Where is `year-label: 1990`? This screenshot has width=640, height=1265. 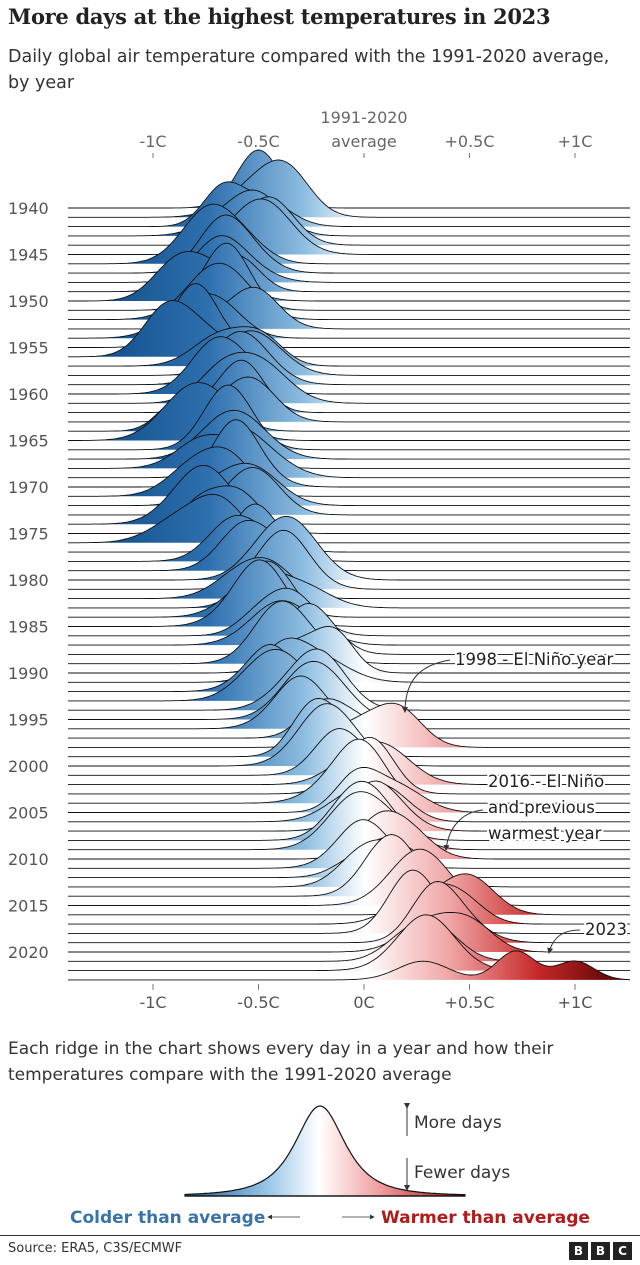
year-label: 1990 is located at coordinates (28, 673).